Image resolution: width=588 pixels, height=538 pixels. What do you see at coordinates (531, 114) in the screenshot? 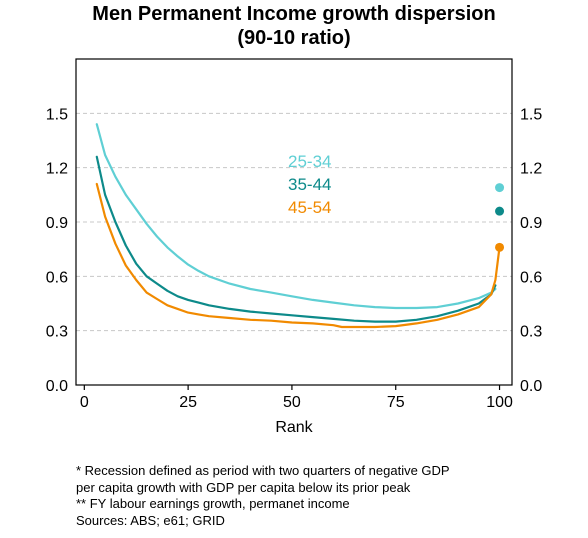
I see `y-tick-label-right: 1.5` at bounding box center [531, 114].